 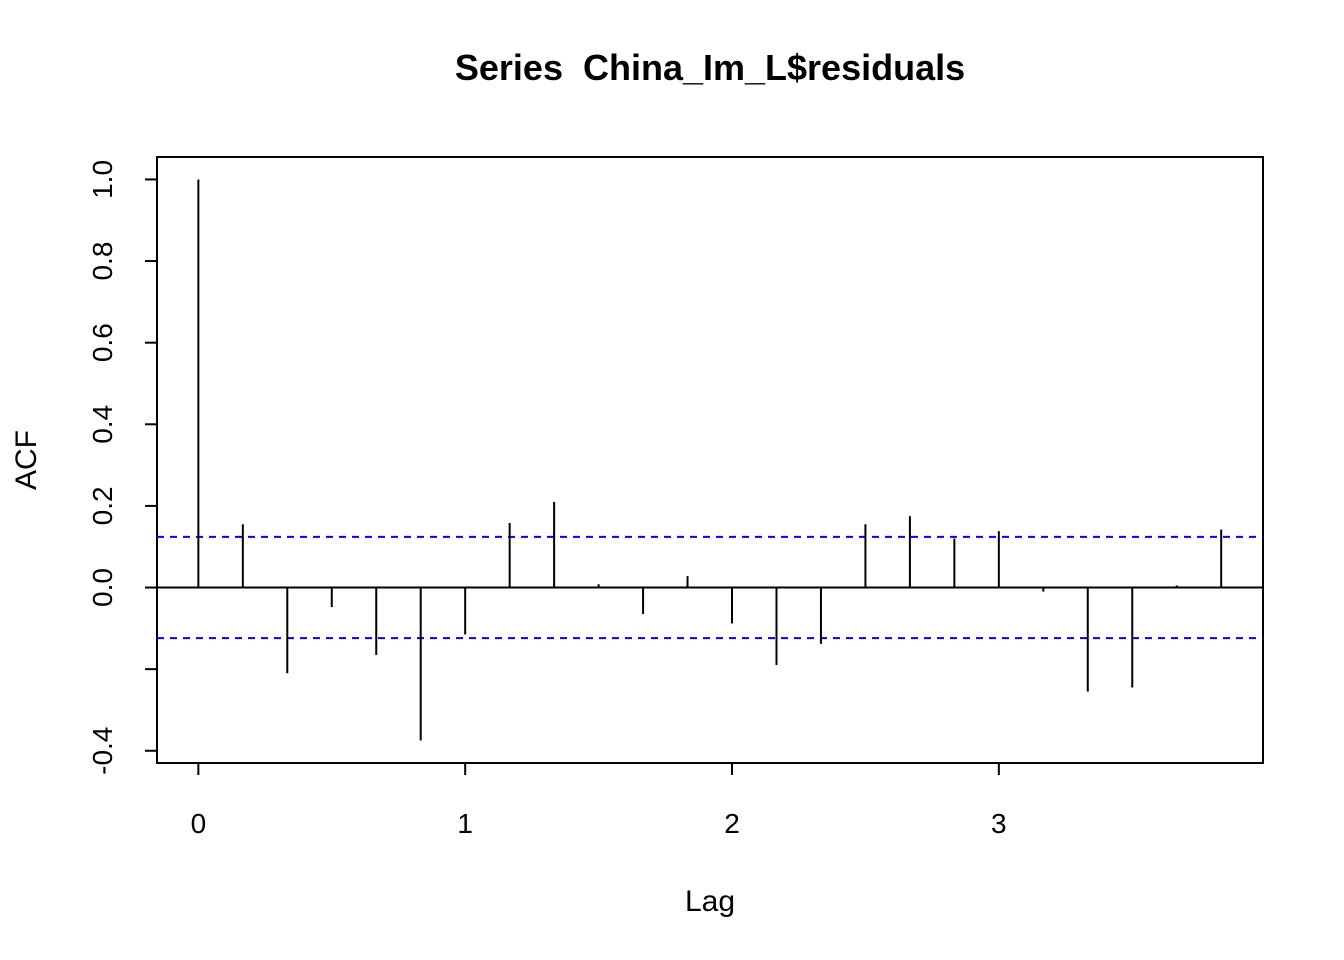 What do you see at coordinates (102, 261) in the screenshot?
I see `y-tick-label: 0.8` at bounding box center [102, 261].